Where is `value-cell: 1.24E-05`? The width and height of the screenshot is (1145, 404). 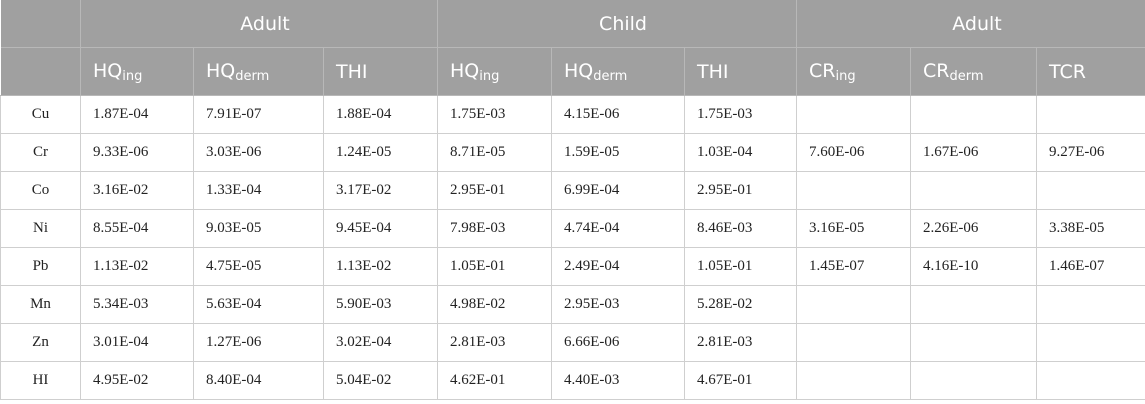
value-cell: 1.24E-05 is located at coordinates (380, 152).